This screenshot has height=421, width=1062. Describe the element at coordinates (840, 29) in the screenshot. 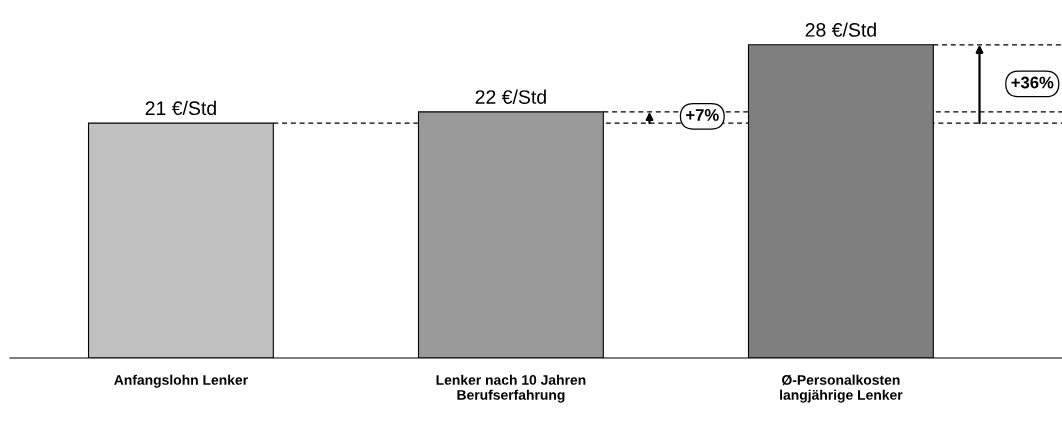

I see `data-label: 28 €/Std` at that location.